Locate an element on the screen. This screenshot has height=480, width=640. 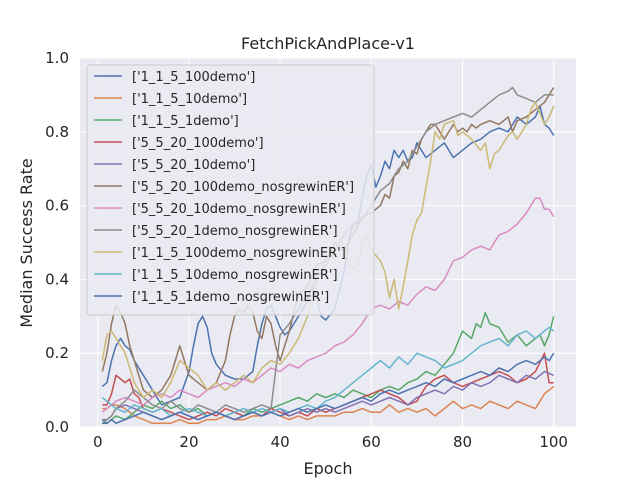
y-tick-label: 0.8 is located at coordinates (57, 132).